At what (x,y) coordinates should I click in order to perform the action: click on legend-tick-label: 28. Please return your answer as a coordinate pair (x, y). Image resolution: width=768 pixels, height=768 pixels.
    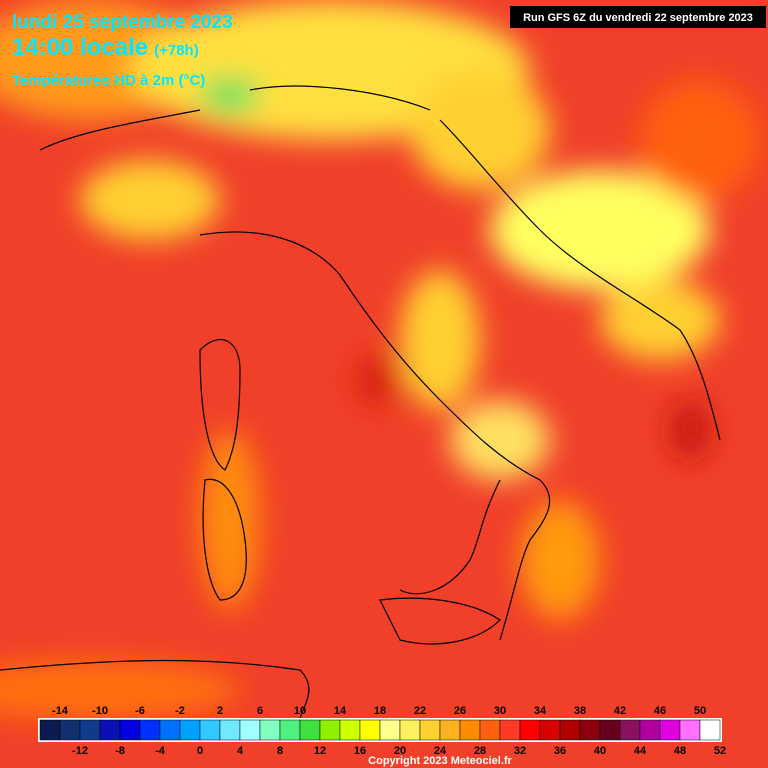
    Looking at the image, I should click on (480, 751).